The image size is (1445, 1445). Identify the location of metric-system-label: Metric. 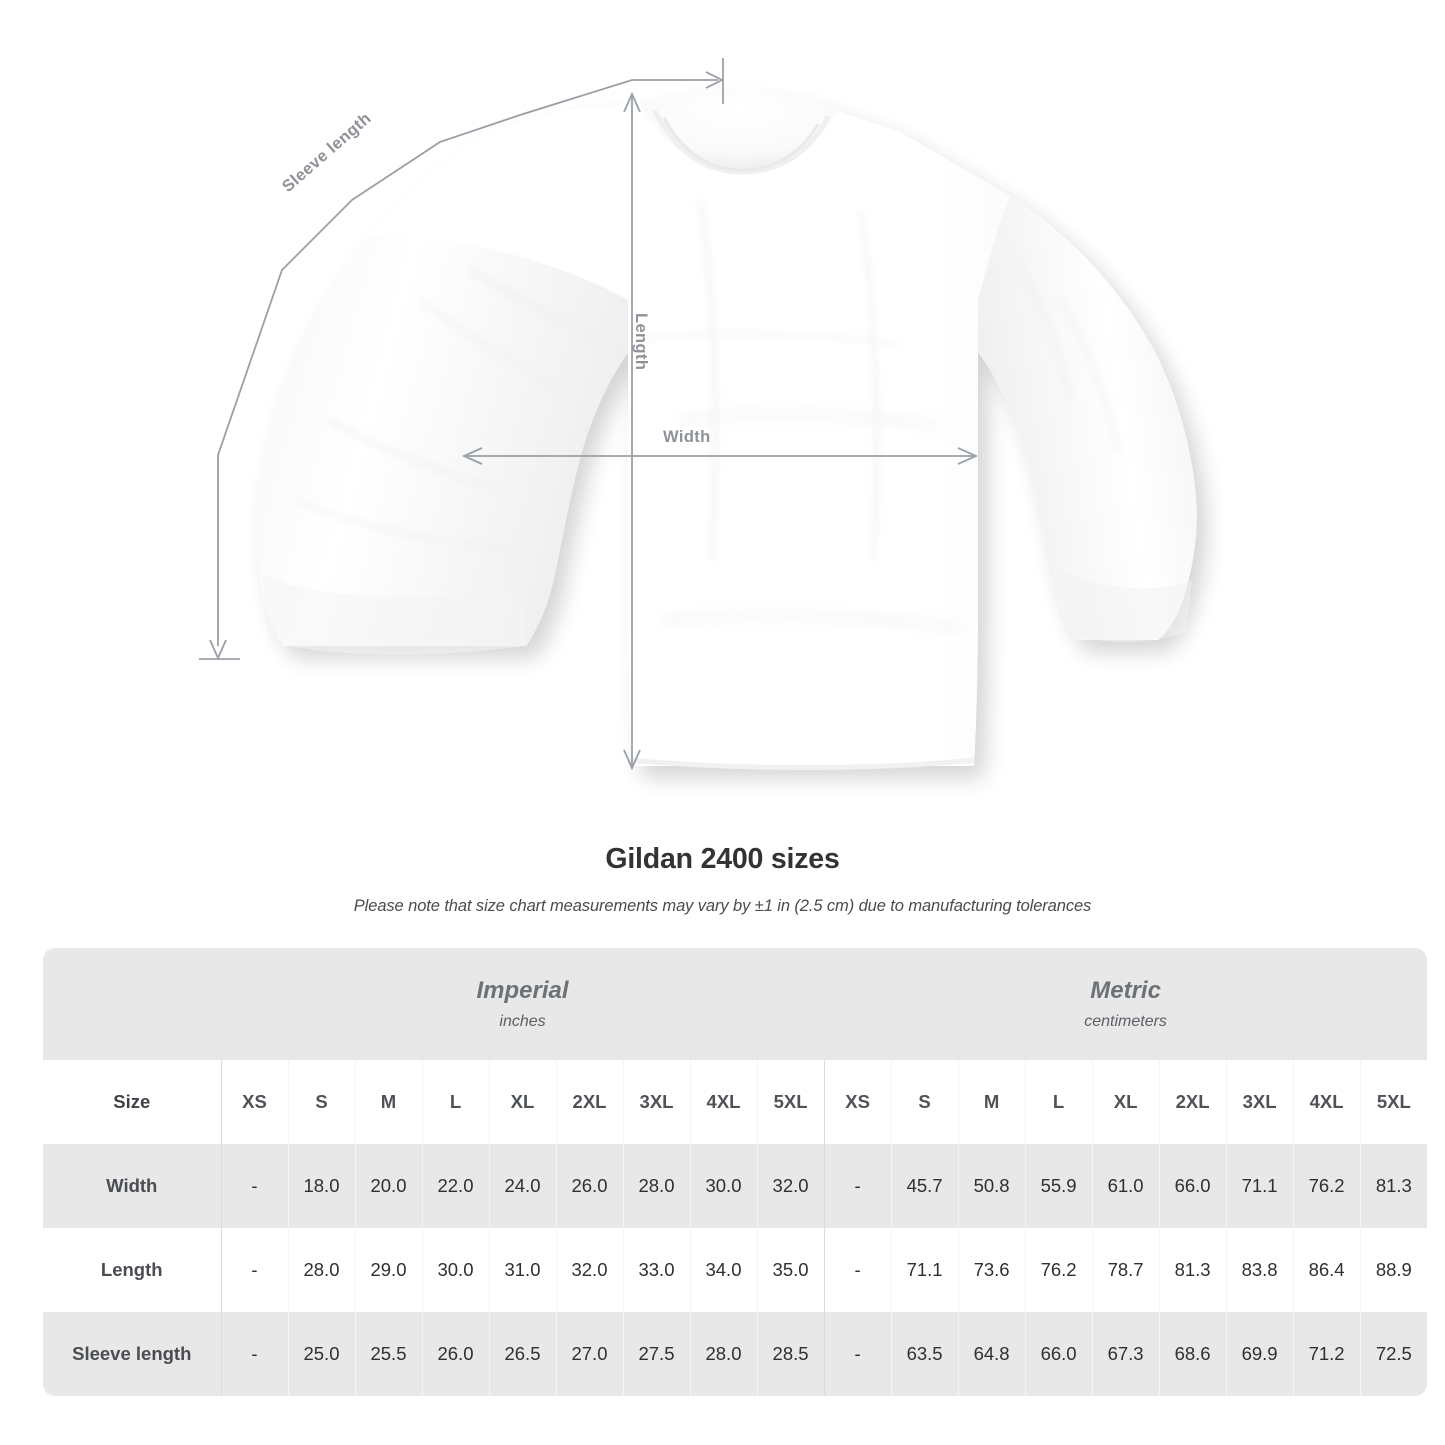
(1125, 990).